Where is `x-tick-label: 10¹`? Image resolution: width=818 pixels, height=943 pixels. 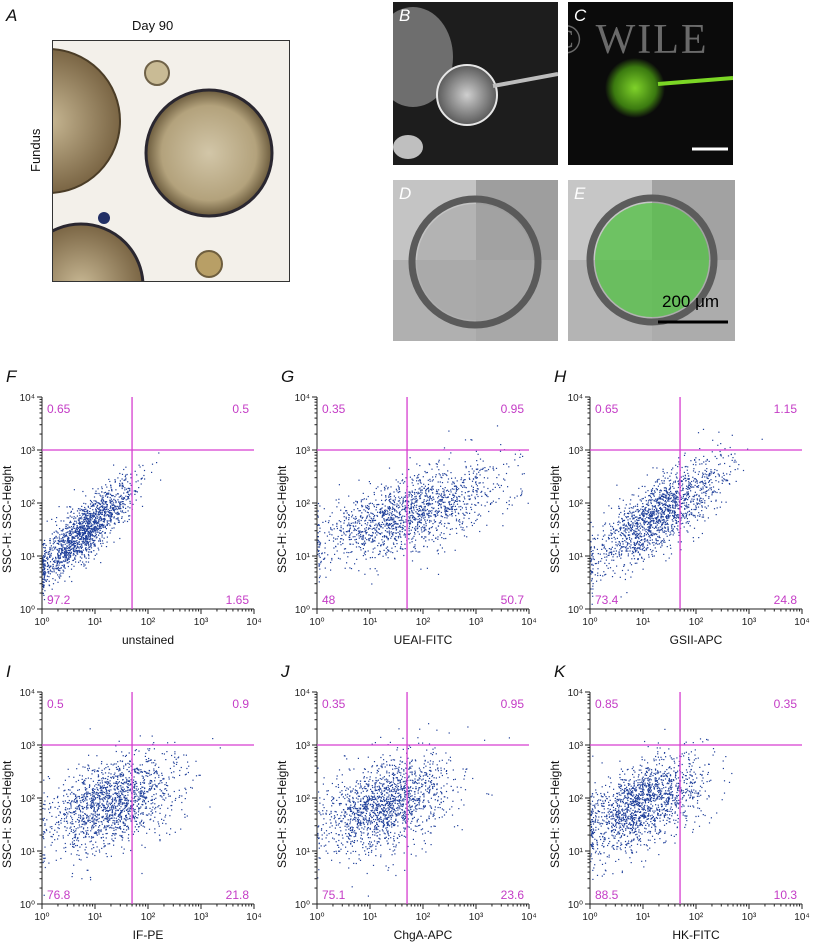
x-tick-label: 10¹ is located at coordinates (95, 622).